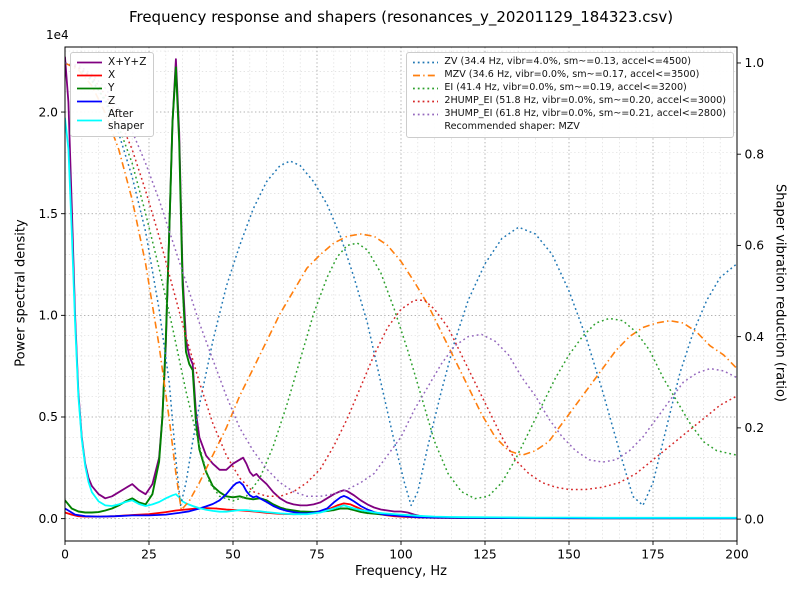  I want to click on recommended-shaper-note: Recommended shaper: MZV, so click(512, 127).